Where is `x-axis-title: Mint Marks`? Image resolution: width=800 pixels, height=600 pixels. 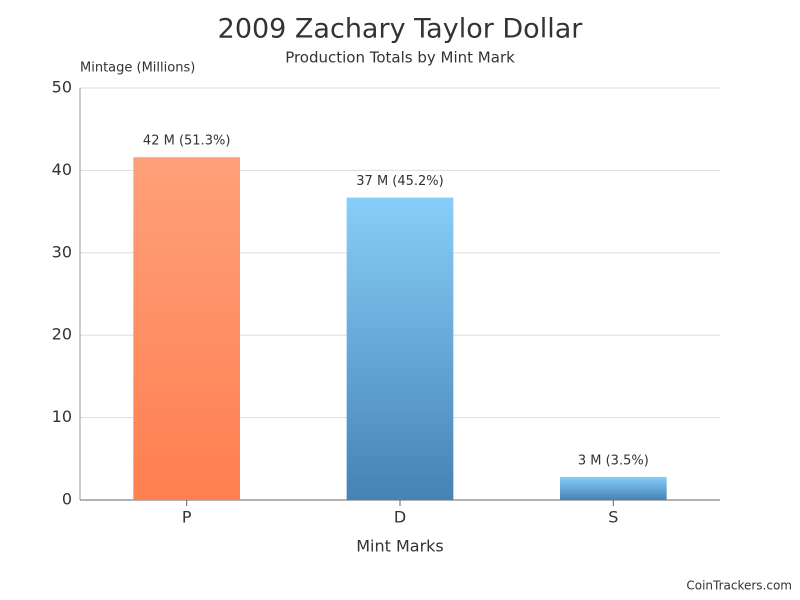
x-axis-title: Mint Marks is located at coordinates (400, 546).